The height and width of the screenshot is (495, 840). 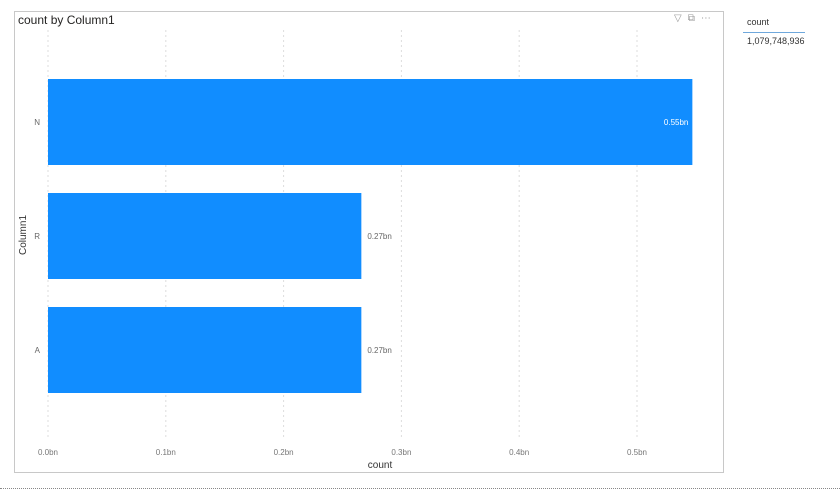 I want to click on y-tick-label: A, so click(x=38, y=350).